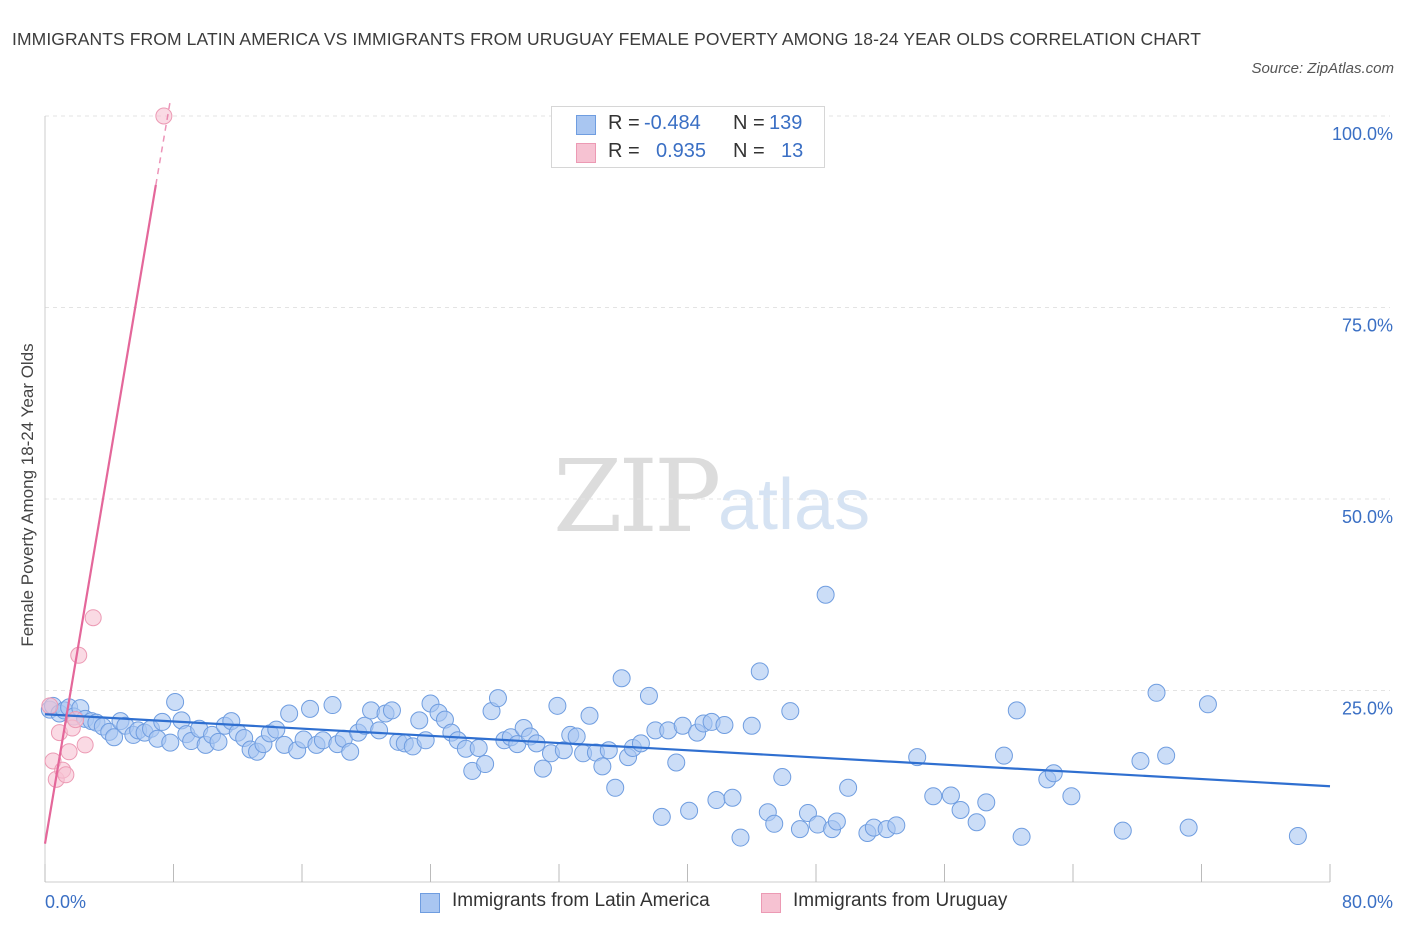 The height and width of the screenshot is (930, 1406). What do you see at coordinates (794, 505) in the screenshot?
I see `watermark-logo-atlas: atlas` at bounding box center [794, 505].